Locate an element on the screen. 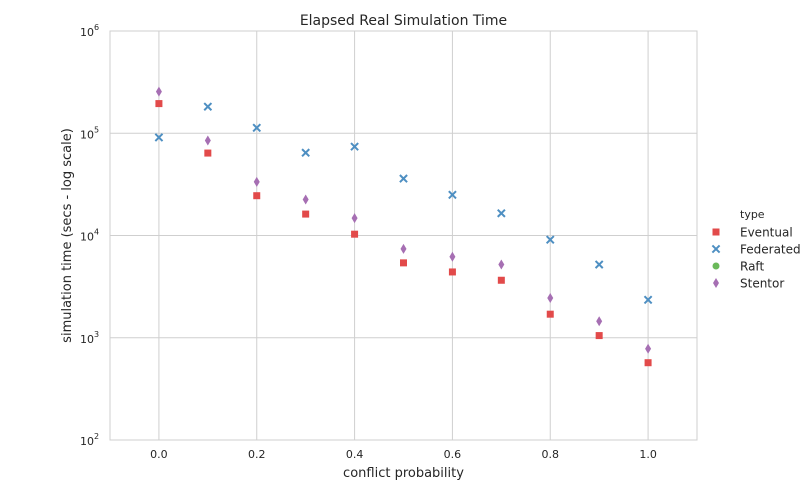 This screenshot has height=504, width=811. legend-title: type is located at coordinates (752, 214).